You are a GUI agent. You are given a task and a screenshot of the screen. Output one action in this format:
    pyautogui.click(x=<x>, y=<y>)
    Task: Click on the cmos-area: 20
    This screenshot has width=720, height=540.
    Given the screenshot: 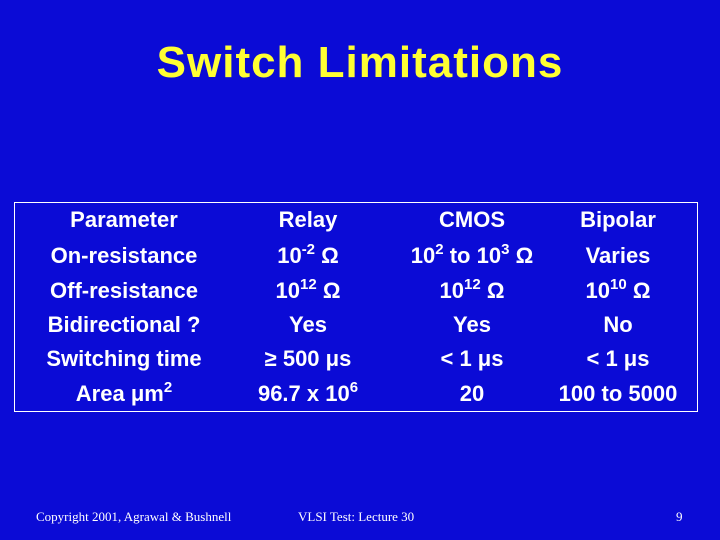 What is the action you would take?
    pyautogui.click(x=472, y=393)
    